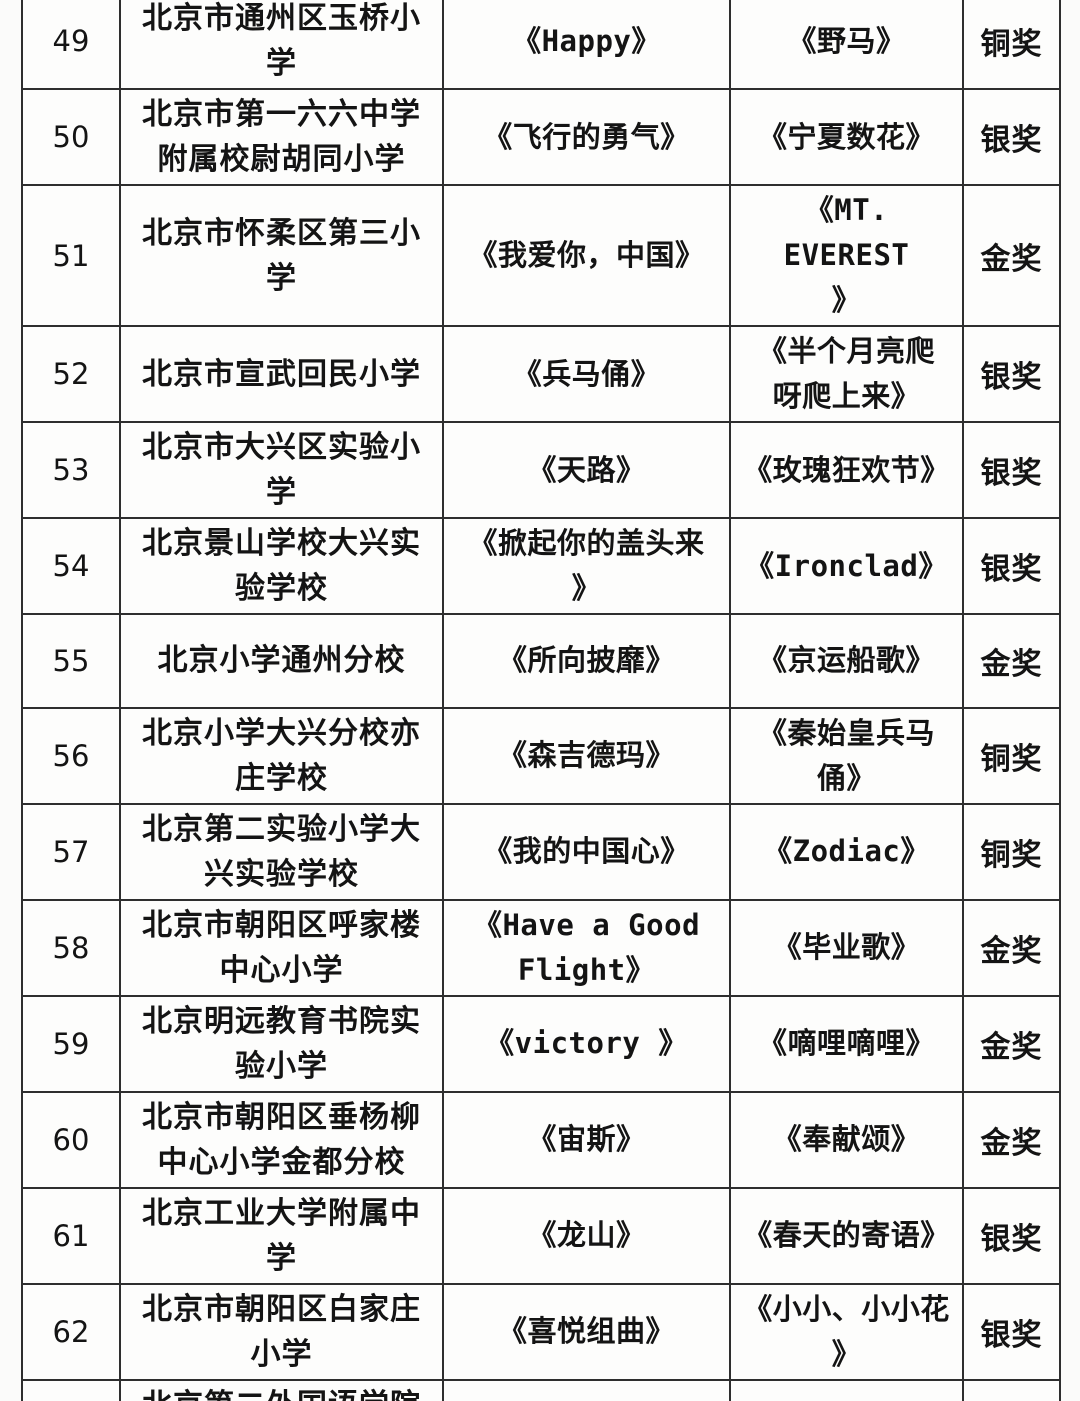 Image resolution: width=1080 pixels, height=1401 pixels. Describe the element at coordinates (586, 947) in the screenshot. I see `song-title-1: 《Have a Good Flight》` at that location.